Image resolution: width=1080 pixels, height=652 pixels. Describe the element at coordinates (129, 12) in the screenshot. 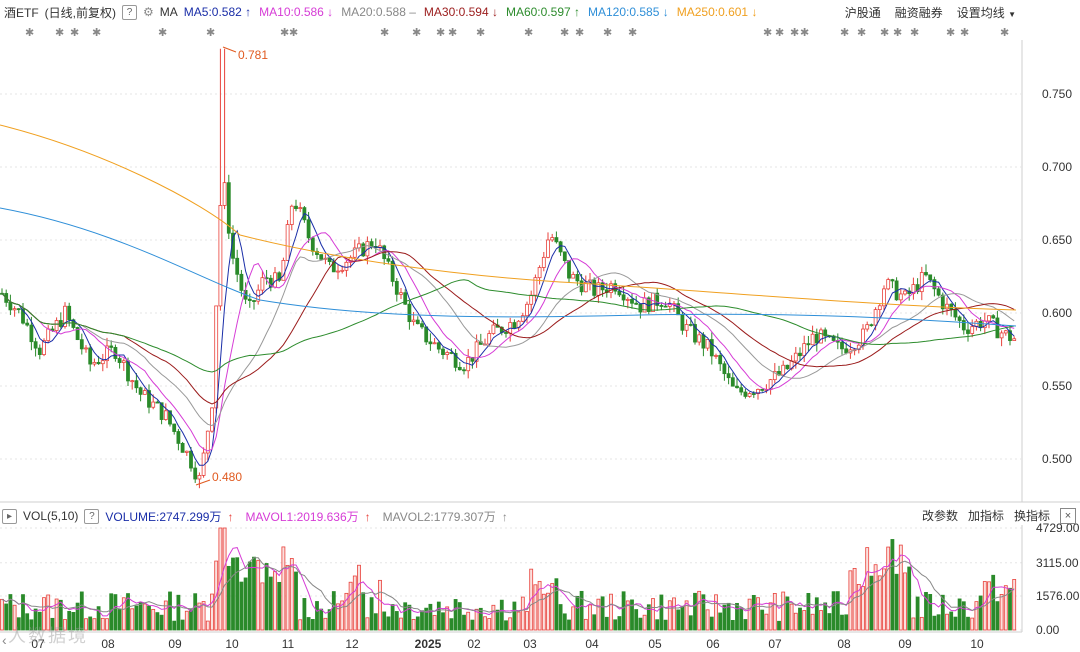

I see `help-icon: ?` at that location.